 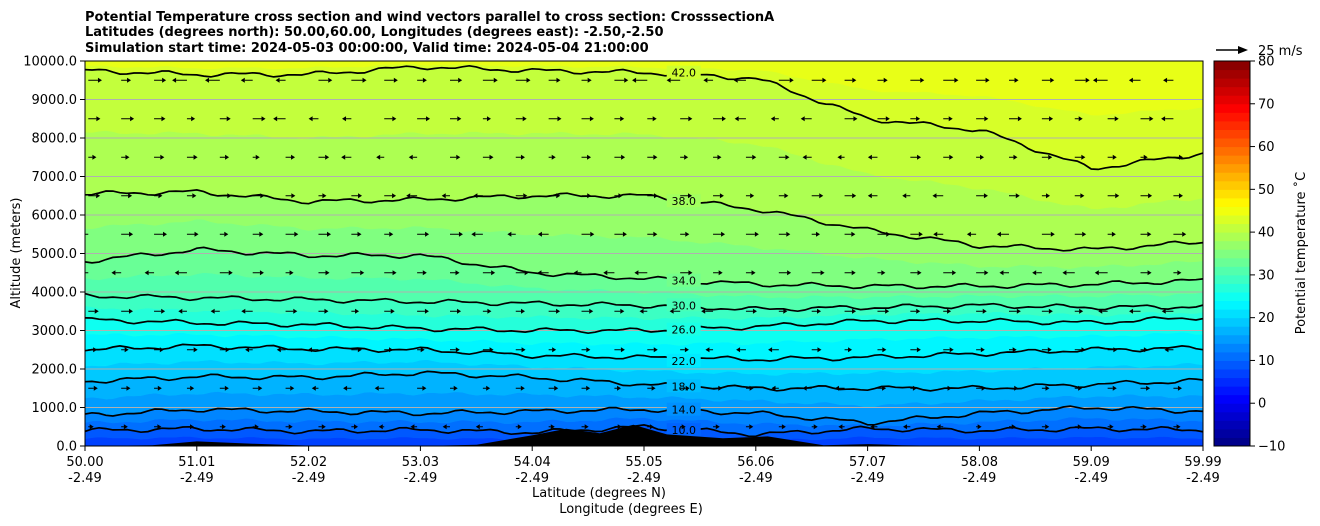 I want to click on y-tick-label: 1000.0, so click(x=55, y=408).